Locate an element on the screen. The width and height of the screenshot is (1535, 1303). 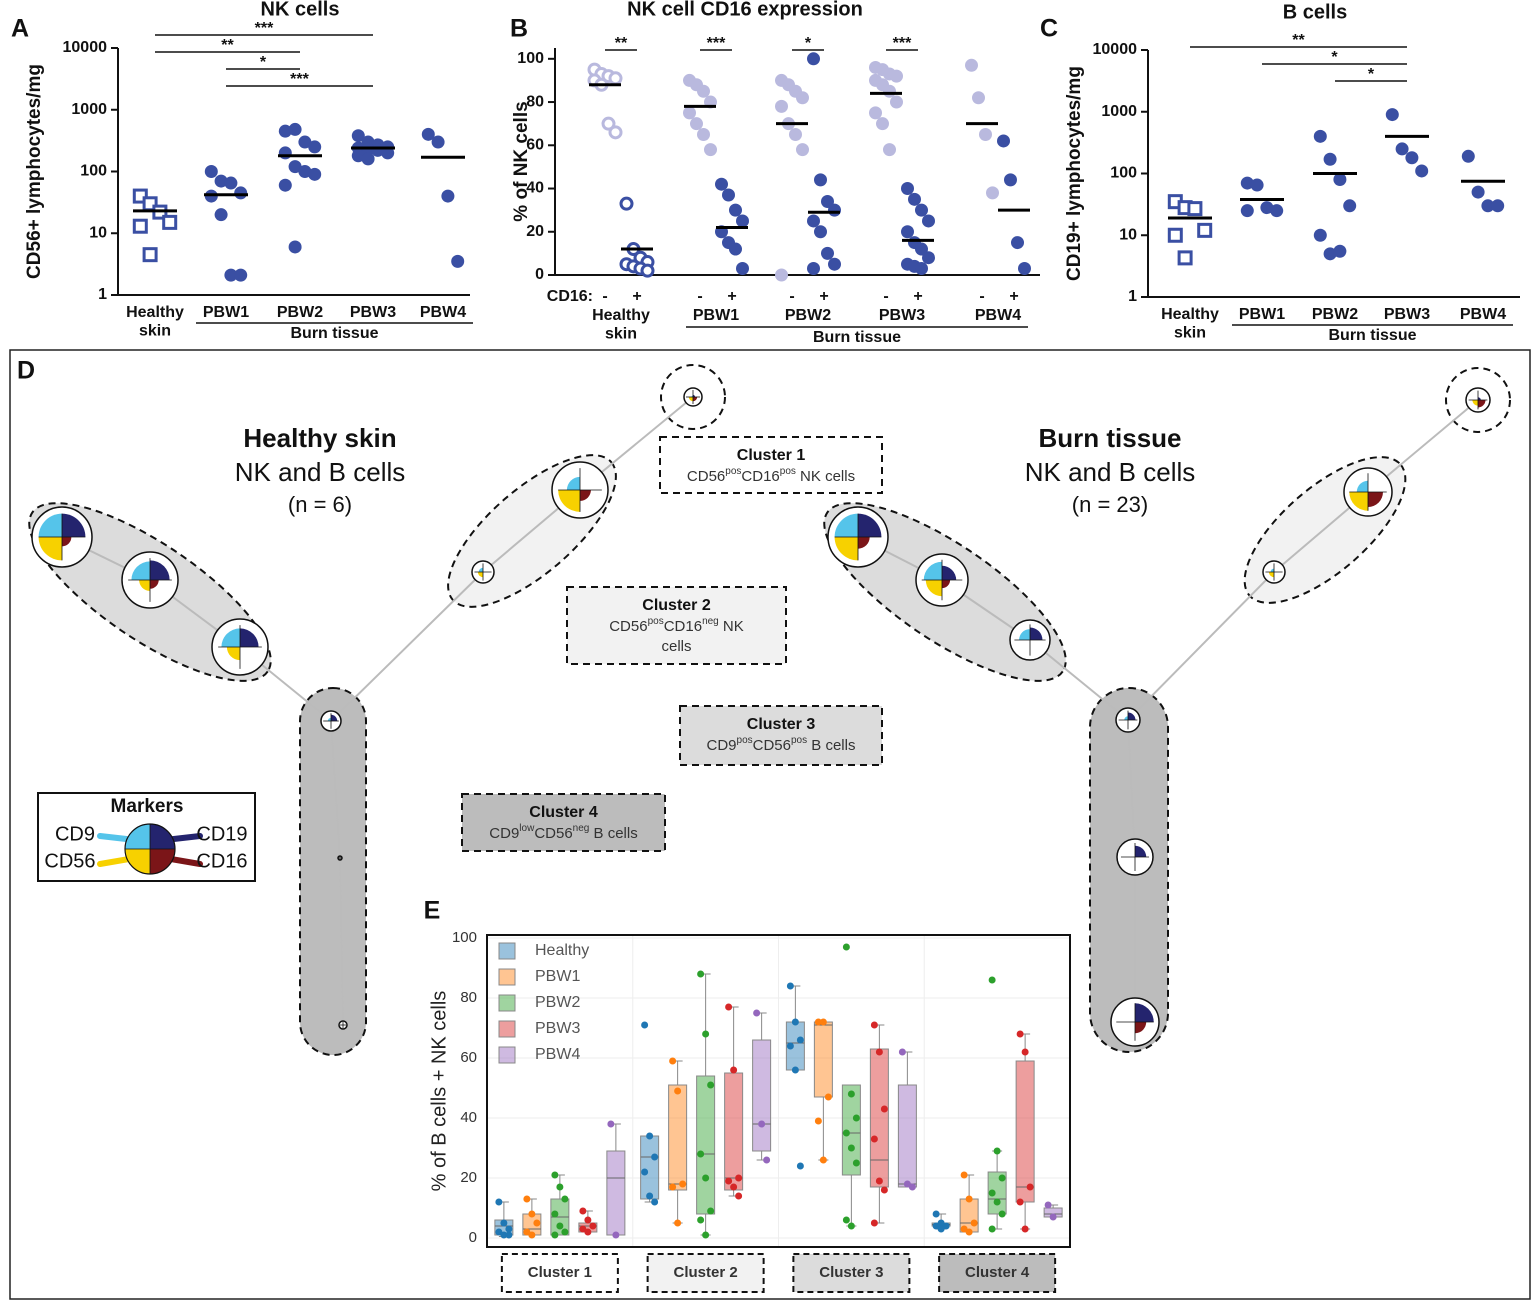
description-segment: CD16 is located at coordinates (683, 626).